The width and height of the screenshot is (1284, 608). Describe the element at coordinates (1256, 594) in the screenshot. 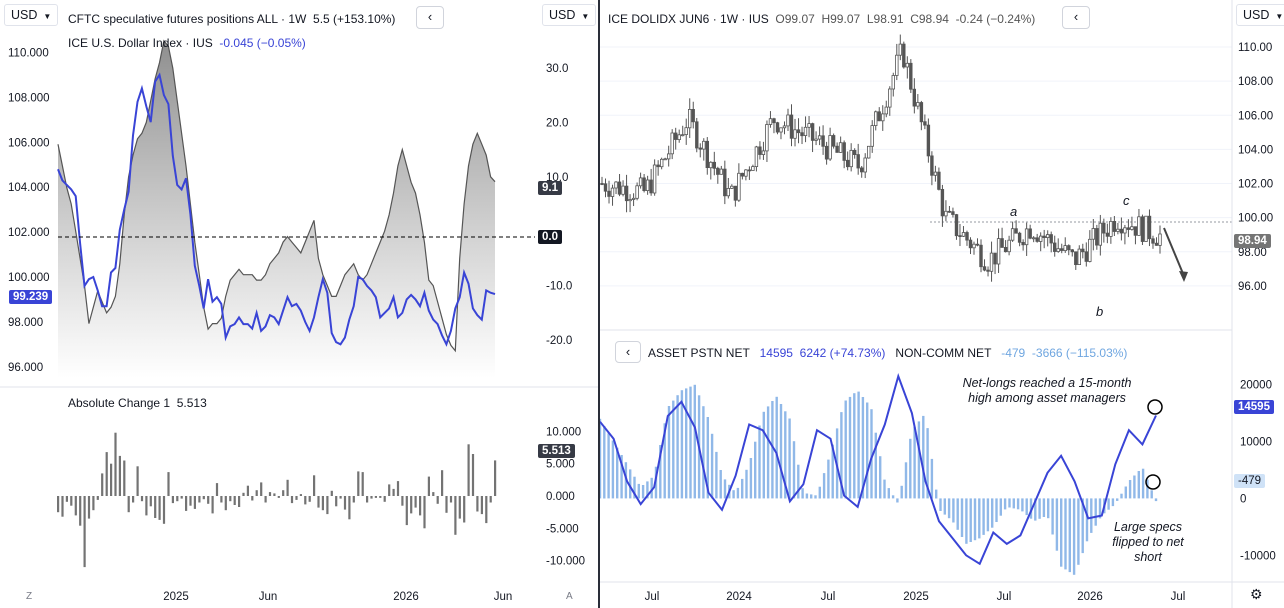

I see `settings-gear-icon: ⚙` at that location.